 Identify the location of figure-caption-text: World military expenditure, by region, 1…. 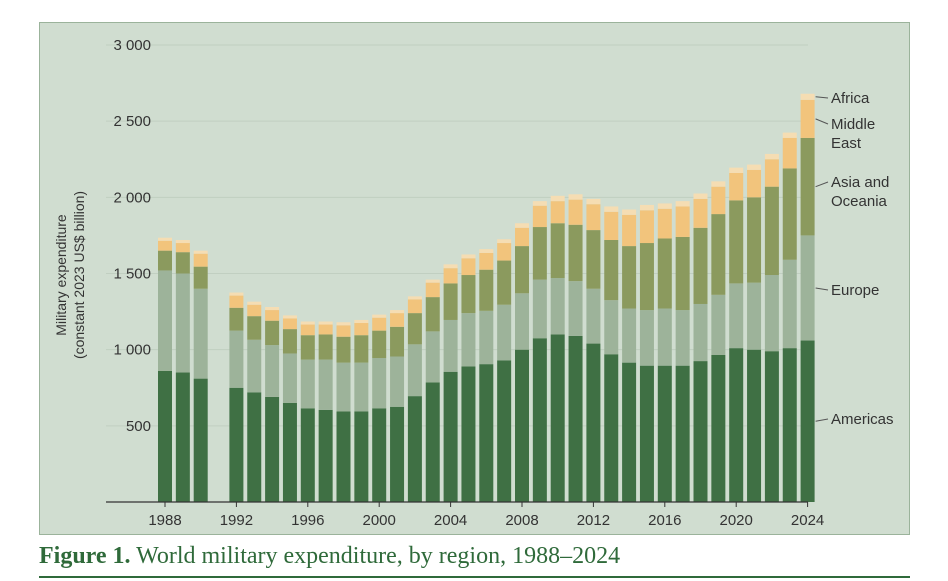
(378, 556).